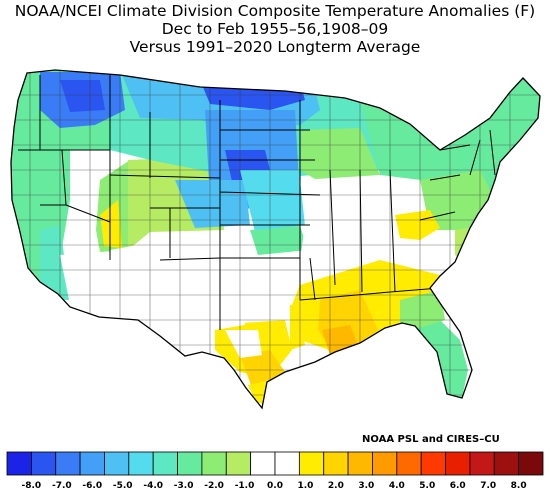 This screenshot has width=550, height=492. Describe the element at coordinates (275, 29) in the screenshot. I see `map-title-line-2: Dec to Feb 1955–56,1908–09` at that location.